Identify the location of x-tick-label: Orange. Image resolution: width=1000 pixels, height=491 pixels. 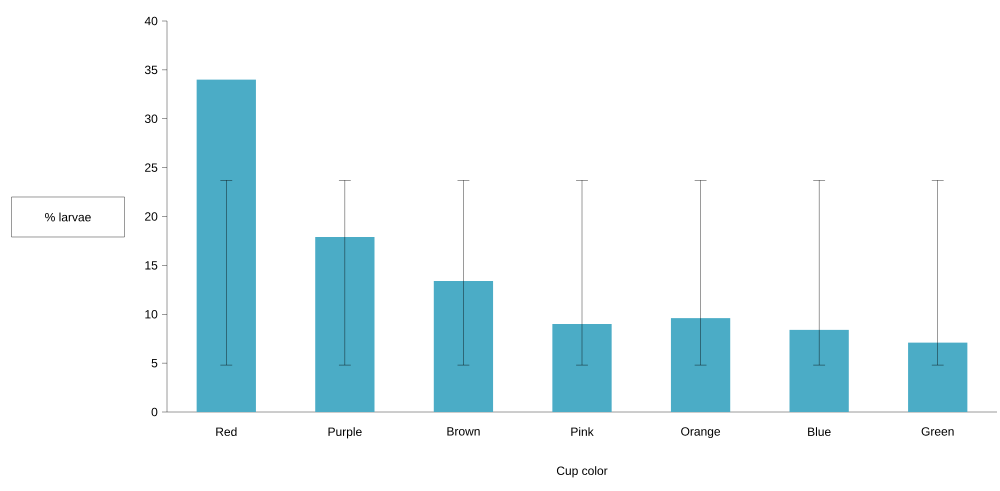
(700, 432).